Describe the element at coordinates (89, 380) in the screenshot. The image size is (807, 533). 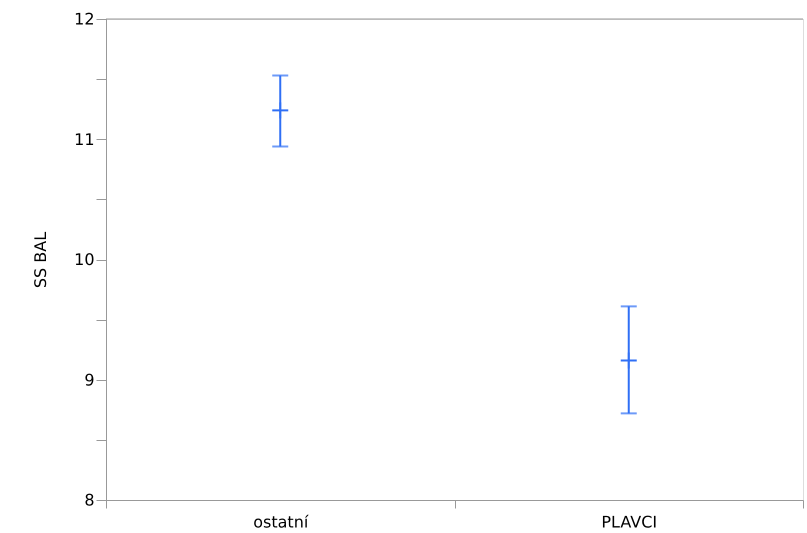
I see `y-tick-label: 9` at that location.